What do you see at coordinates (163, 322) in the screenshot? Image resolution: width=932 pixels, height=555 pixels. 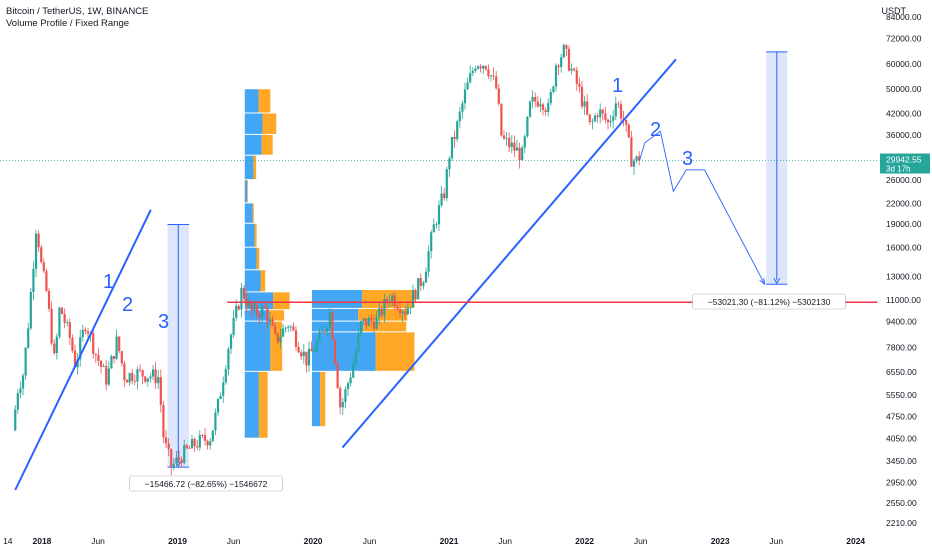 I see `wave-label-cycle1: 3` at bounding box center [163, 322].